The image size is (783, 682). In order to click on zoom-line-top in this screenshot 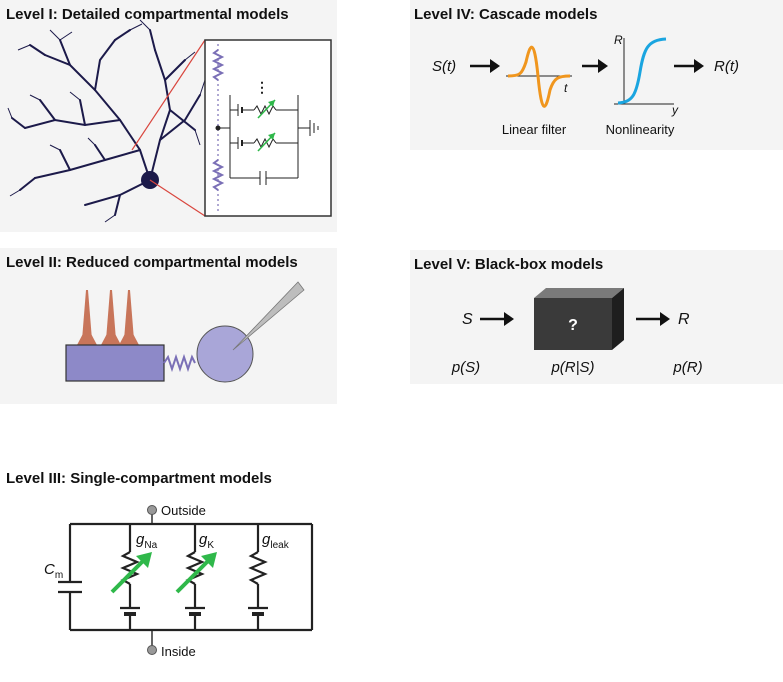, I will do `click(168, 95)`.